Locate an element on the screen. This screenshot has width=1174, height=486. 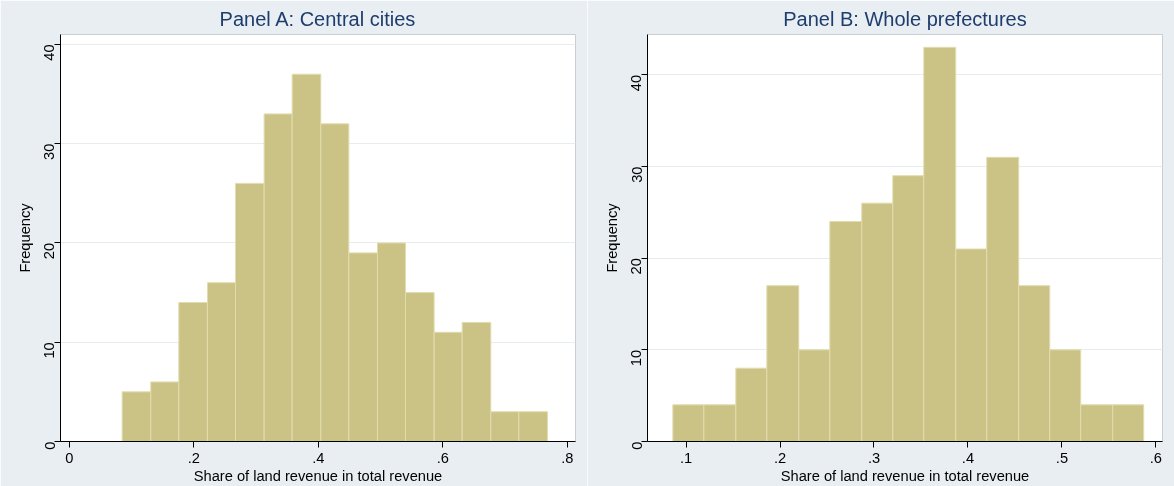
x-tick-label: 0 is located at coordinates (69, 457).